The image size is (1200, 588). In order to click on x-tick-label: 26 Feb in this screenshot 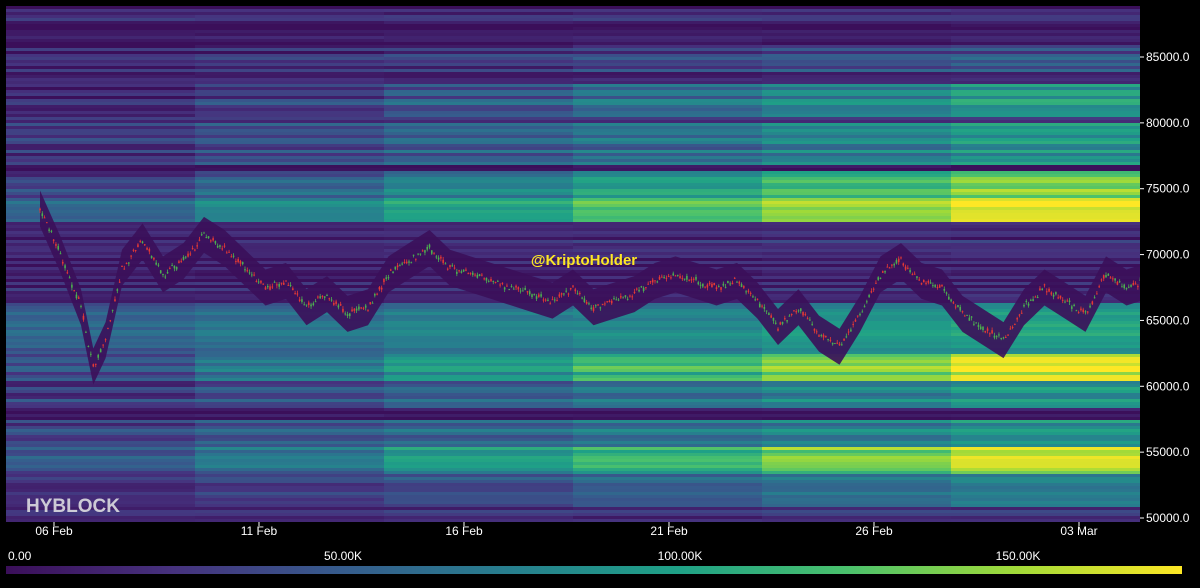, I will do `click(874, 531)`.